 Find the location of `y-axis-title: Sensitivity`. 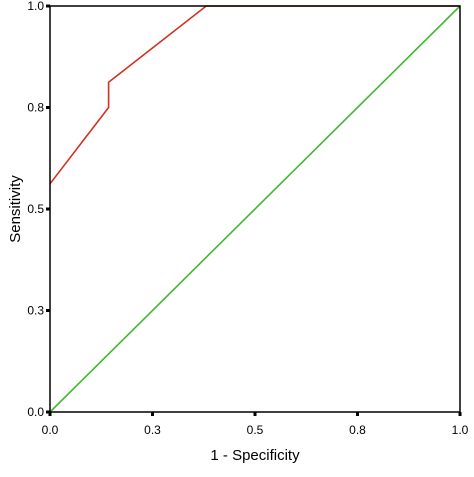

y-axis-title: Sensitivity is located at coordinates (15, 209).